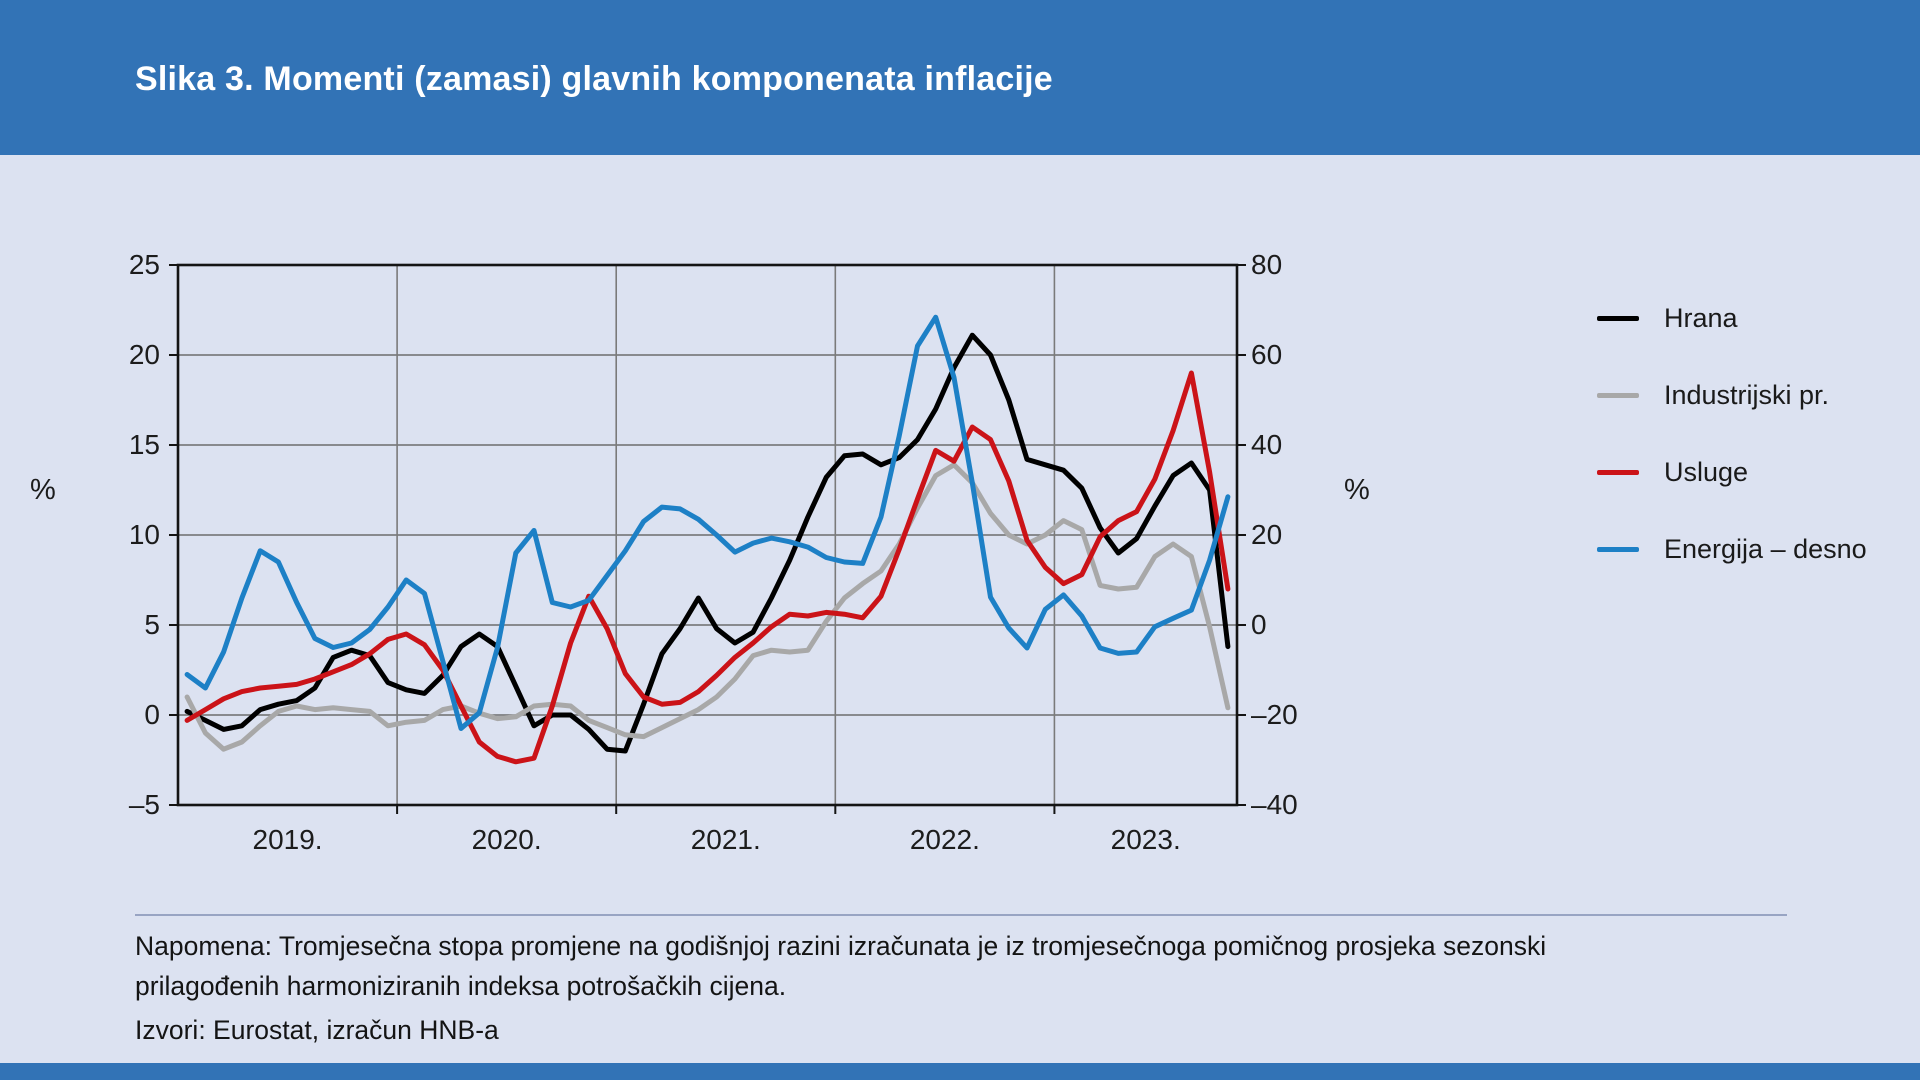 The width and height of the screenshot is (1920, 1080). What do you see at coordinates (1765, 548) in the screenshot?
I see `legend-label-energija: Energija – desno` at bounding box center [1765, 548].